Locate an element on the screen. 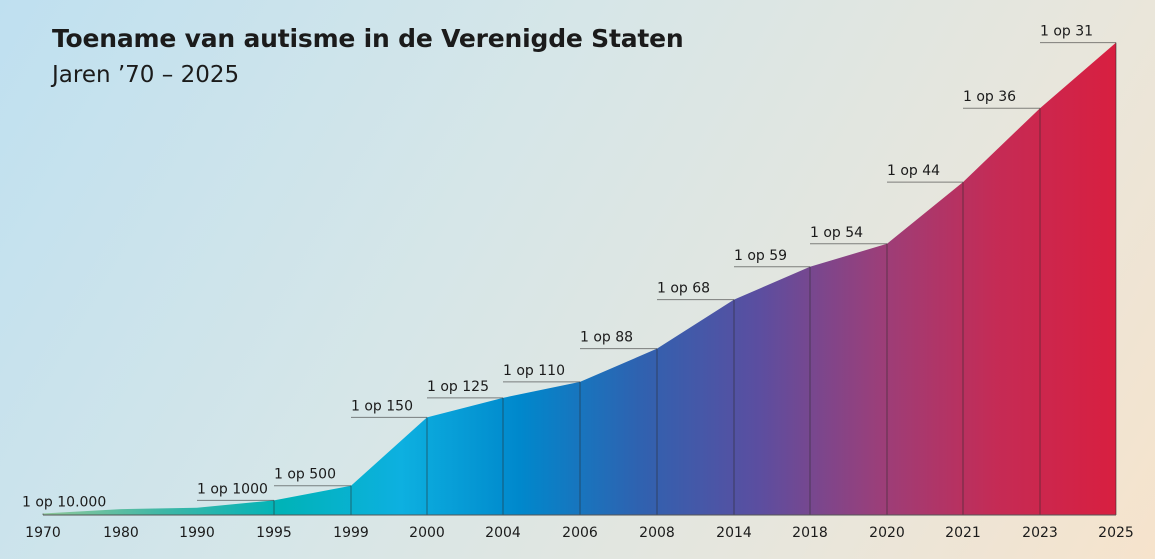 Image resolution: width=1155 pixels, height=559 pixels. x-tick-label: 2025 is located at coordinates (1116, 533).